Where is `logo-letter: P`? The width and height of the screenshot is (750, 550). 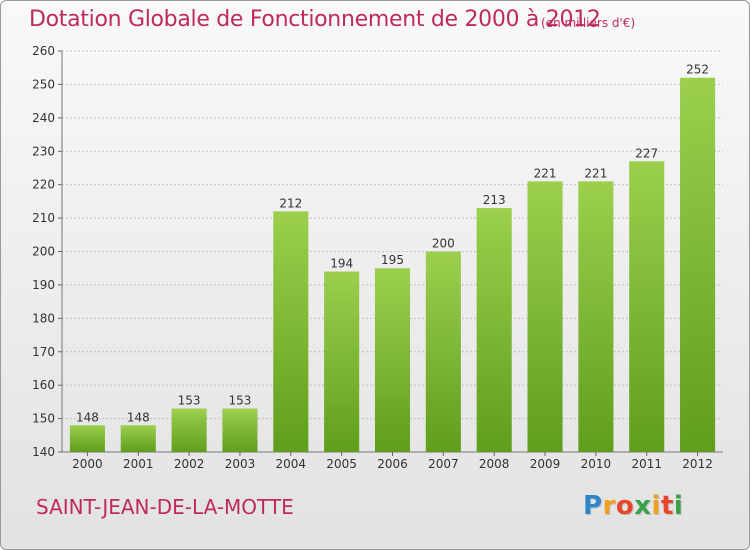 logo-letter: P is located at coordinates (593, 506).